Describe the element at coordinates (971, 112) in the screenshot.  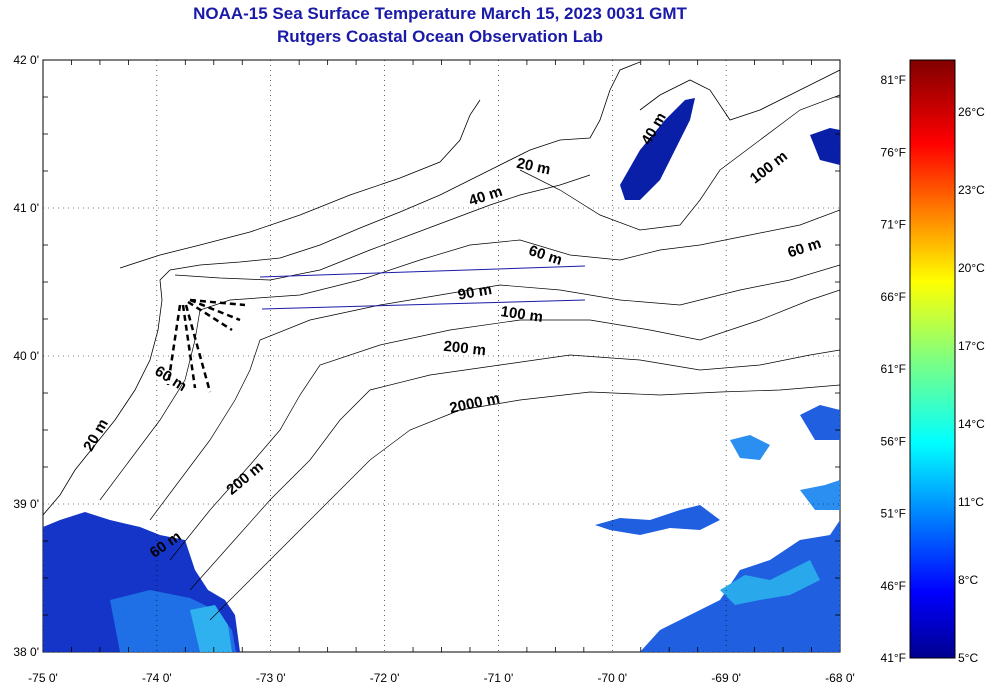
I see `colorbar-c-label: 26°C` at that location.